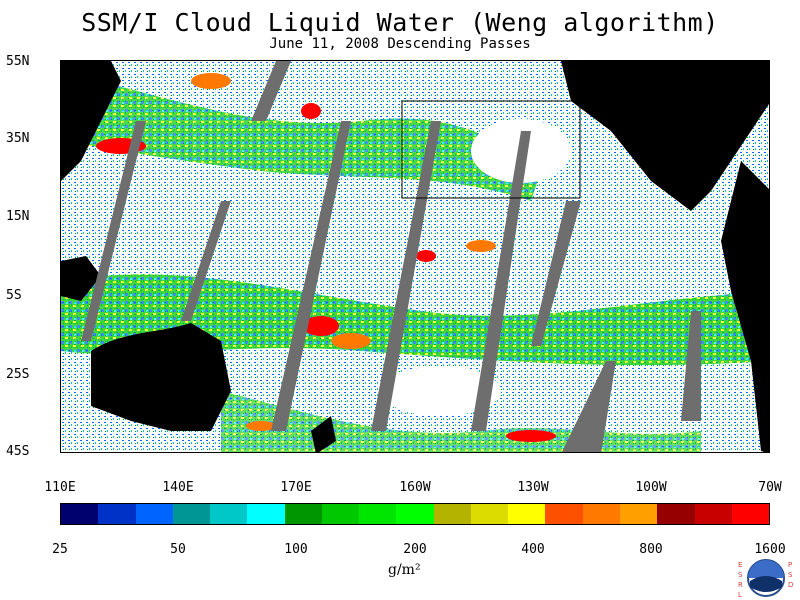 This screenshot has height=600, width=800. Describe the element at coordinates (491, 149) in the screenshot. I see `highlight-box` at that location.